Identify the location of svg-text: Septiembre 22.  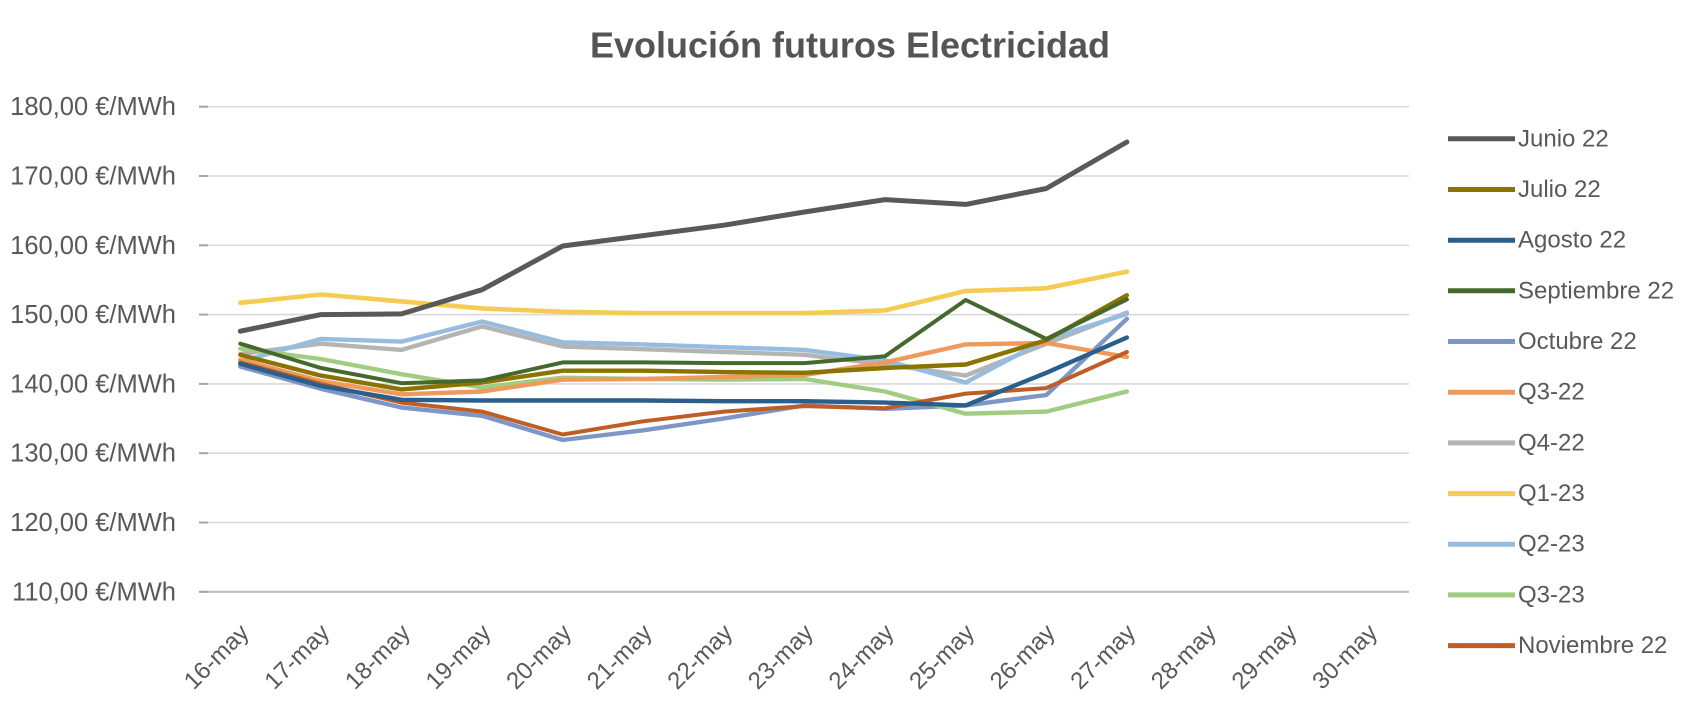
(1596, 290).